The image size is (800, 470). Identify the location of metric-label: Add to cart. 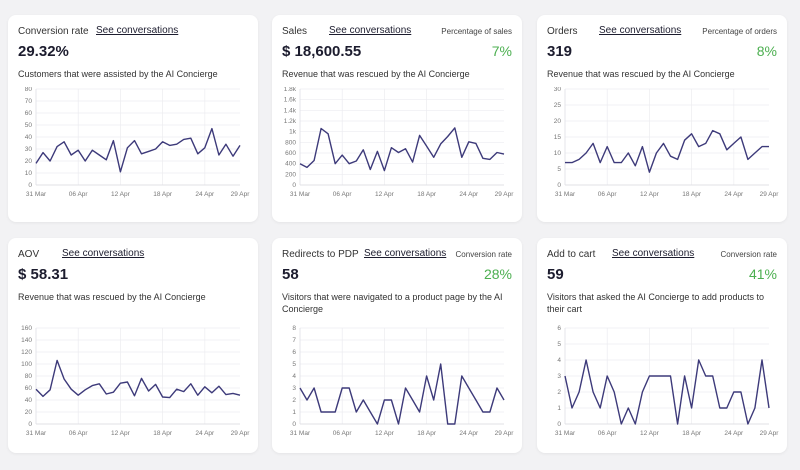
(571, 254).